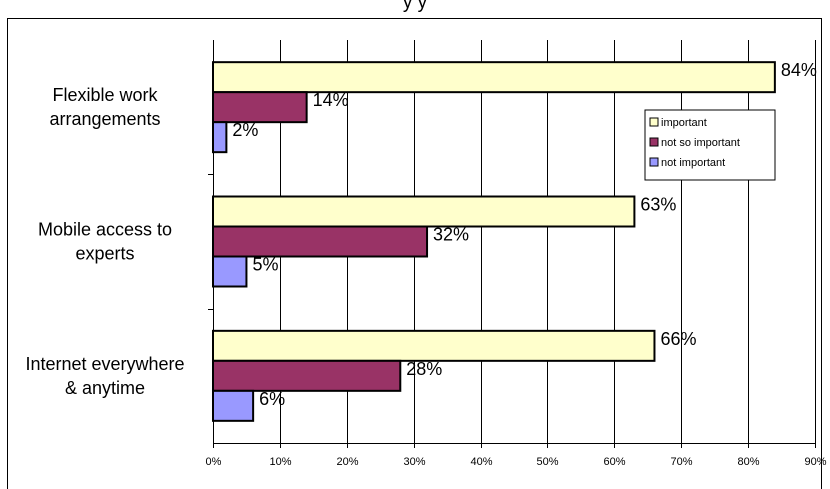 Image resolution: width=830 pixels, height=489 pixels. What do you see at coordinates (104, 254) in the screenshot?
I see `category-label: experts` at bounding box center [104, 254].